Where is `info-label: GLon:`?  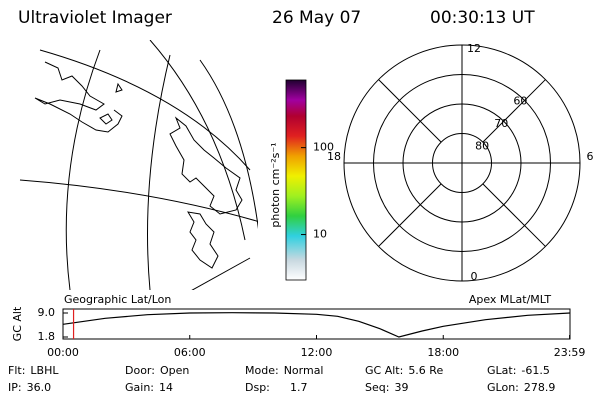
info-label: GLon: is located at coordinates (503, 387).